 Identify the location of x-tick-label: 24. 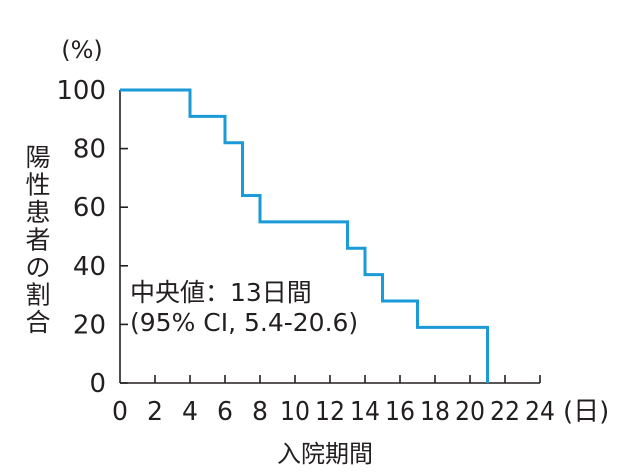
(540, 412).